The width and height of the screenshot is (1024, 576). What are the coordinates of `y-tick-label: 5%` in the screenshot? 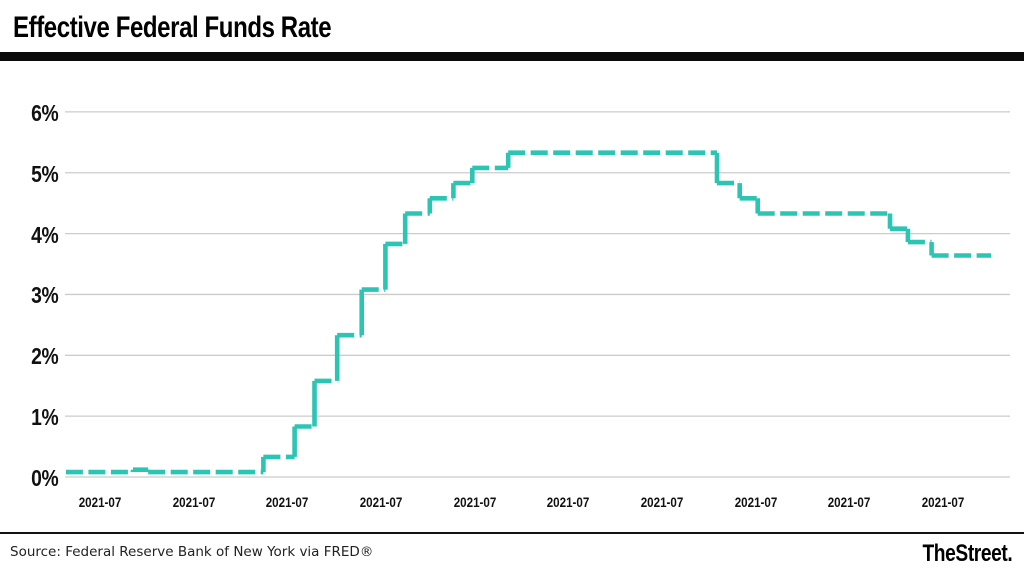 It's located at (29, 174).